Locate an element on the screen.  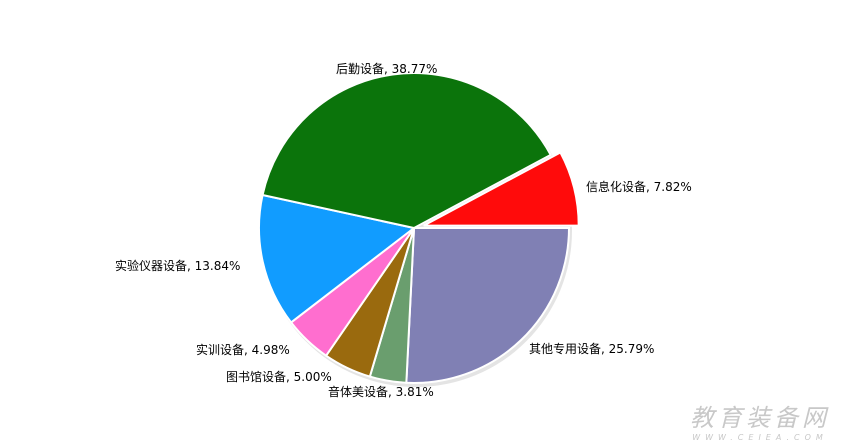
watermark-logo: 教育装备网 WWW.CEIEA.COM is located at coordinates (760, 420).